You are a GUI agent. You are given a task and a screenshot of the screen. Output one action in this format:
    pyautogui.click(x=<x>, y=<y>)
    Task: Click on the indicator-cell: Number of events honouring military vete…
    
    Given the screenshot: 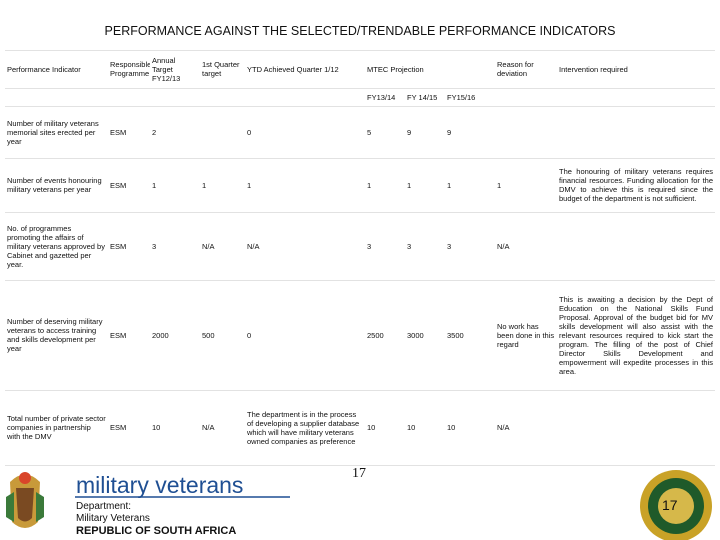 What is the action you would take?
    pyautogui.click(x=54, y=185)
    